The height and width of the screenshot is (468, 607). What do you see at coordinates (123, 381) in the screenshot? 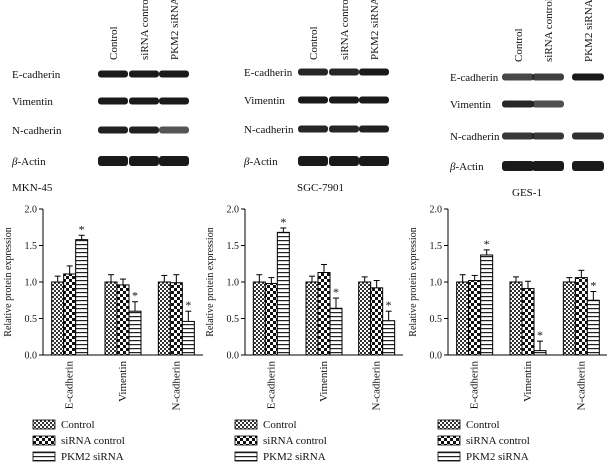
I see `x-tick-label: Vimentin` at bounding box center [123, 381].